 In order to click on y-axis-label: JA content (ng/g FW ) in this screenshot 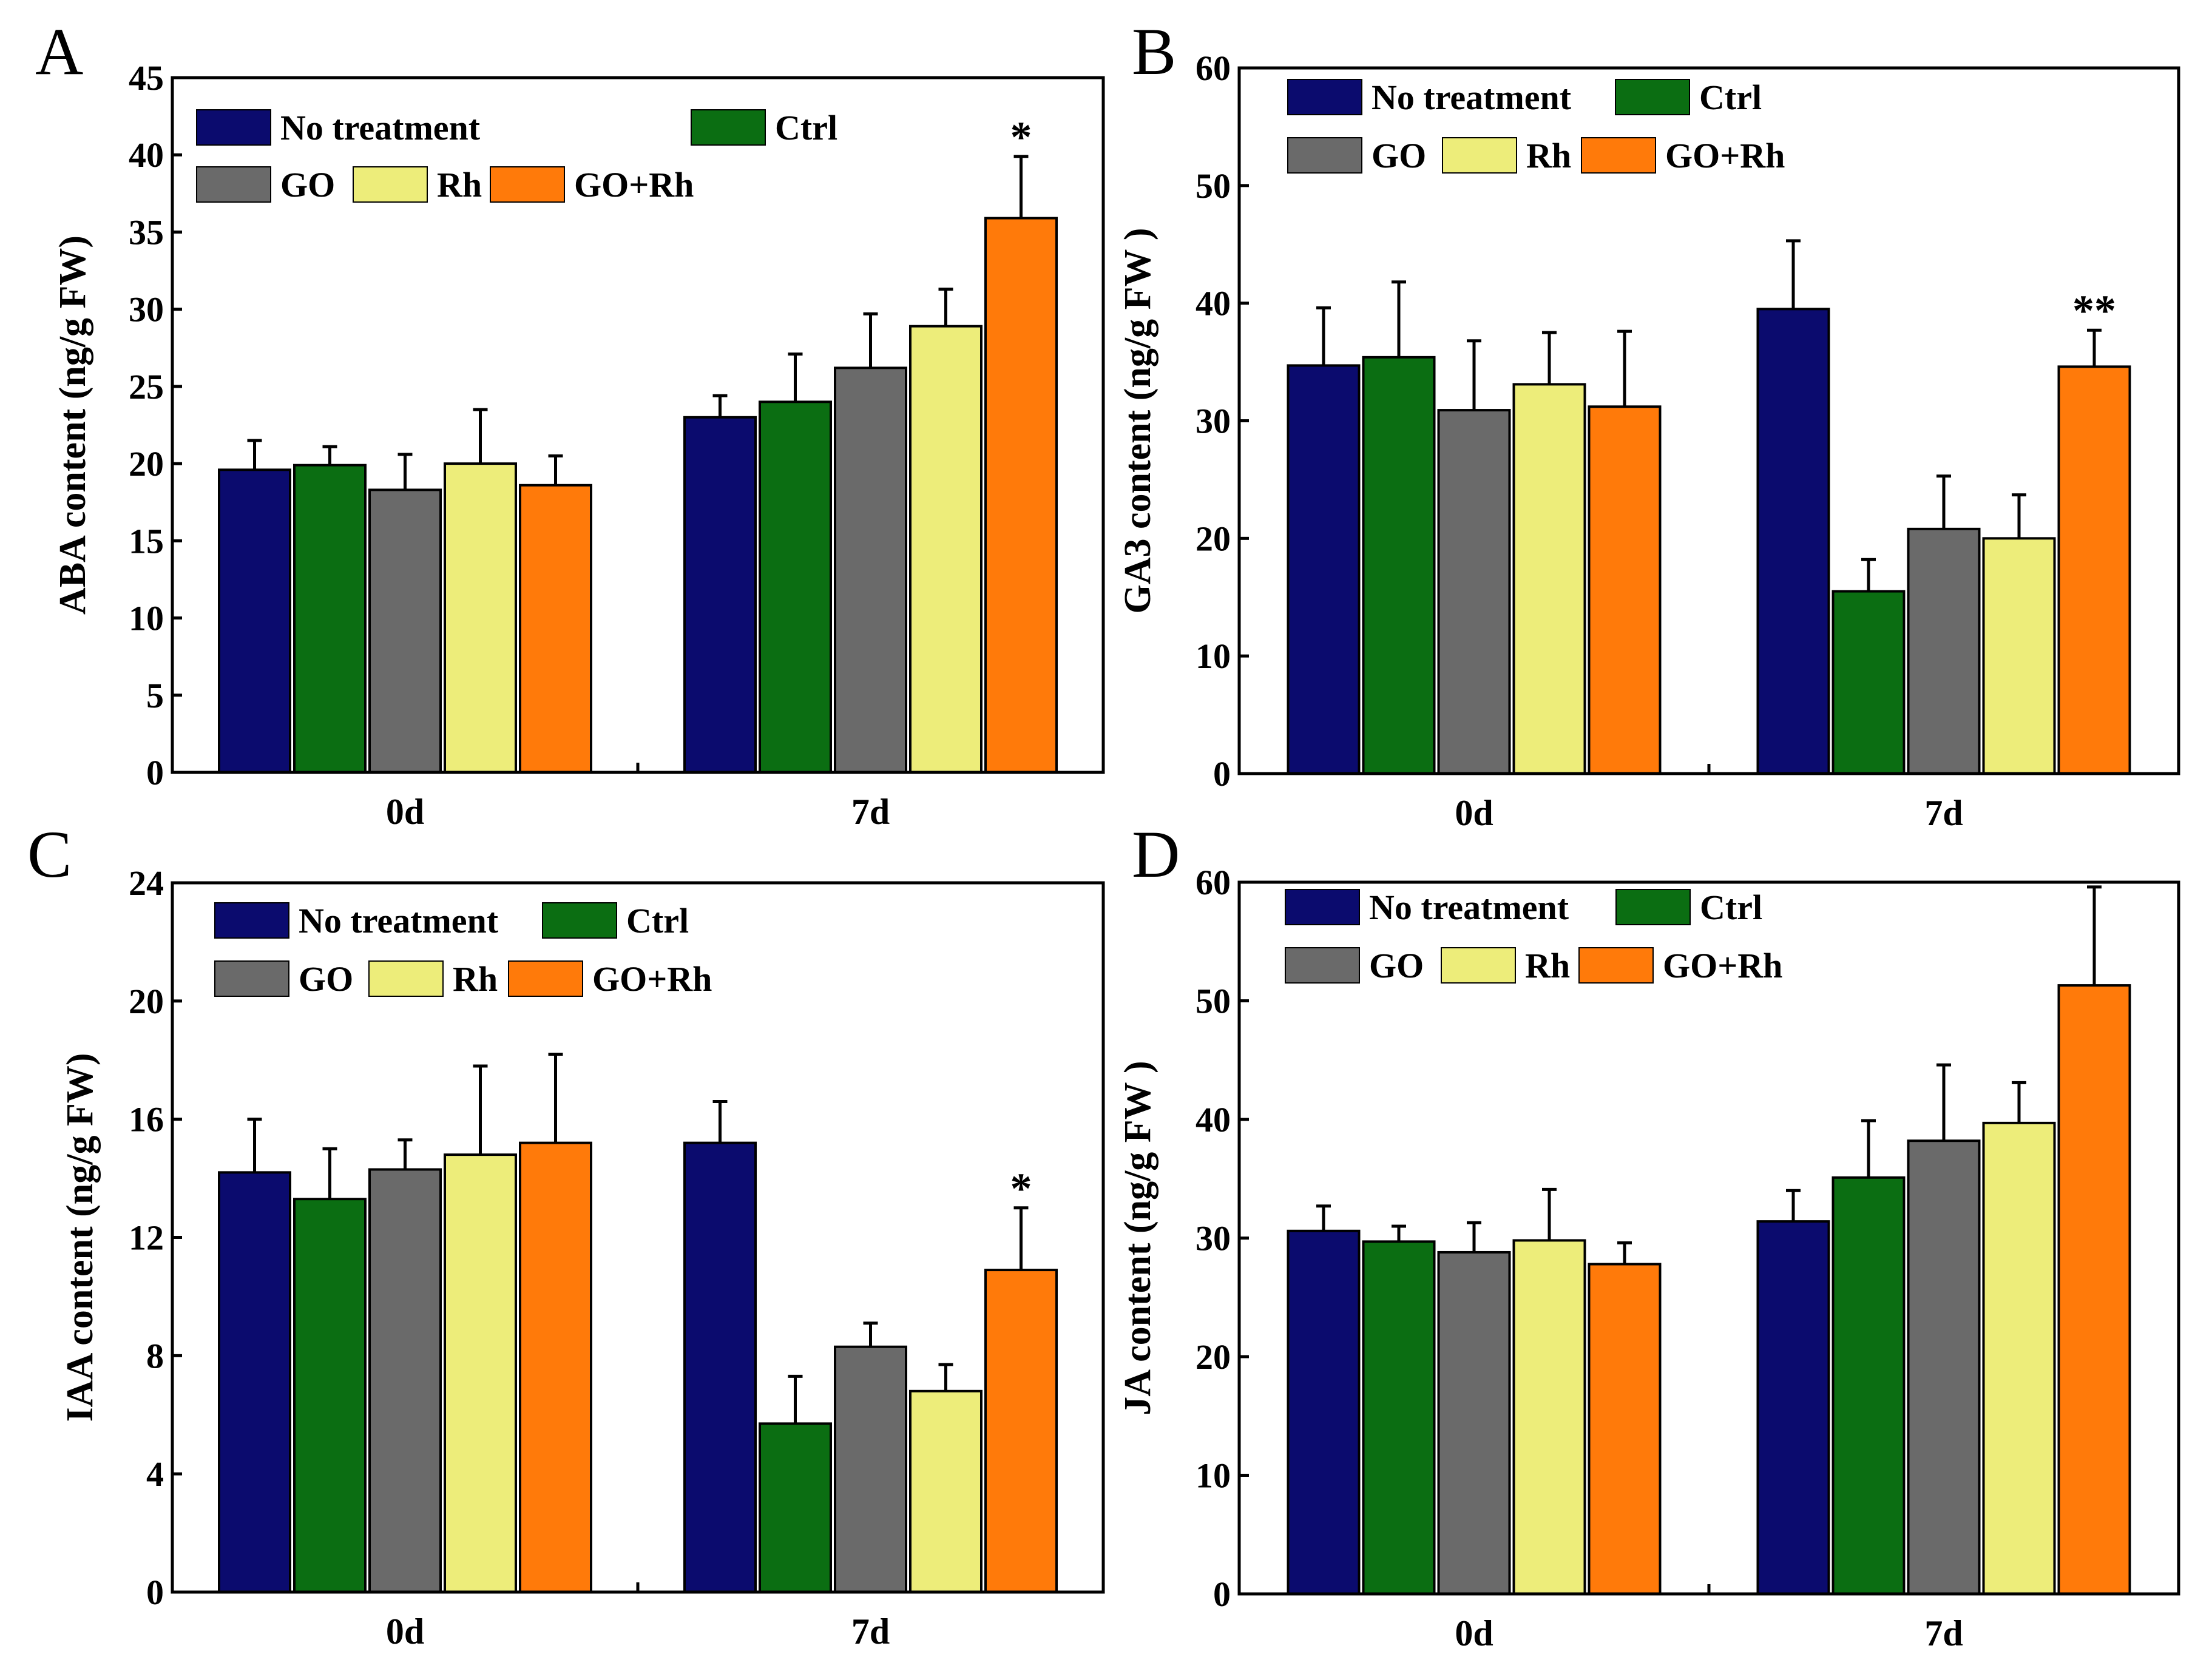, I will do `click(1137, 1238)`.